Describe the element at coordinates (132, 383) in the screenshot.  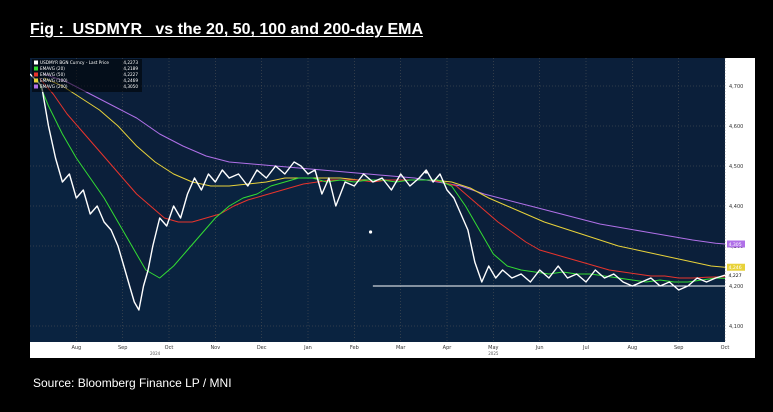
I see `source-note: Source: Bloomberg Finance LP / MNI` at that location.